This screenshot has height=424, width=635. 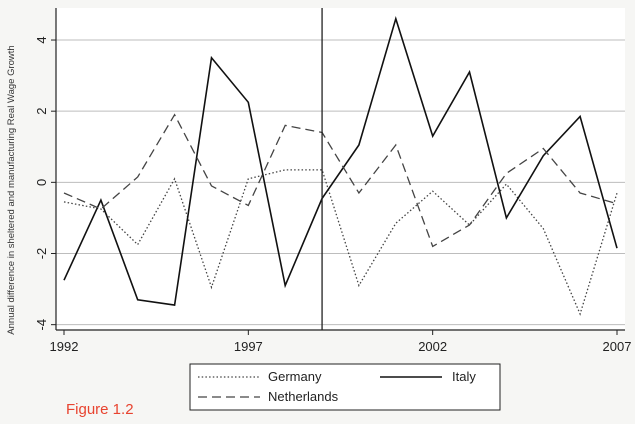 What do you see at coordinates (432, 346) in the screenshot?
I see `x-tick-label: 2002` at bounding box center [432, 346].